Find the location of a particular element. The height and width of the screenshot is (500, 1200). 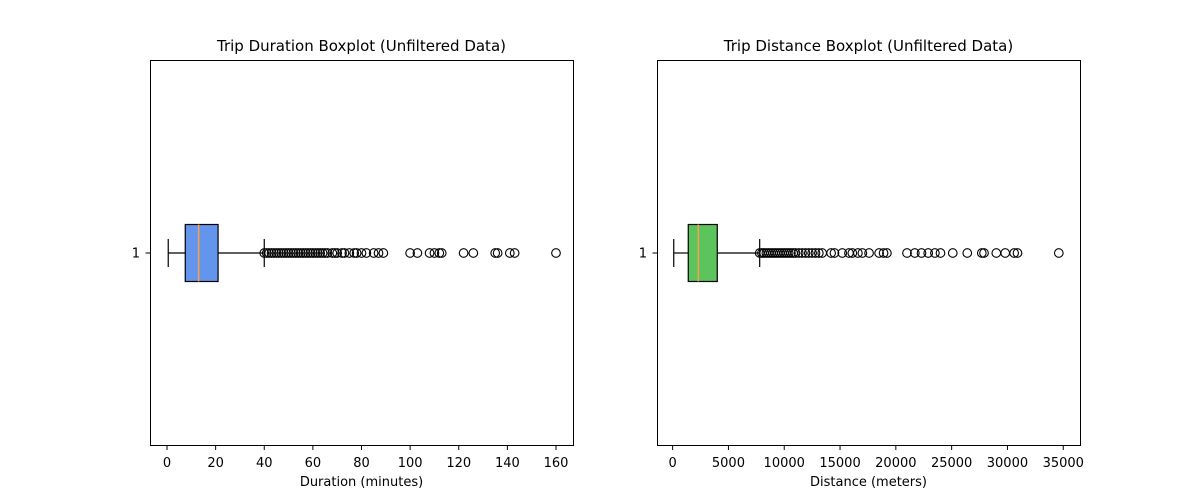

x-axis-ticks: 0 5000 10000 15000 20000 25000 30000 35000 is located at coordinates (876, 458).